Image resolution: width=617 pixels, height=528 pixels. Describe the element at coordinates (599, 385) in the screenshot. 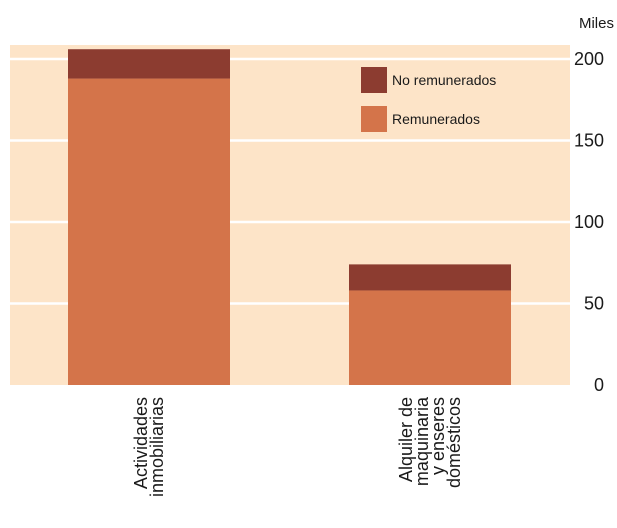

I see `y-tick-label-0: 0` at that location.